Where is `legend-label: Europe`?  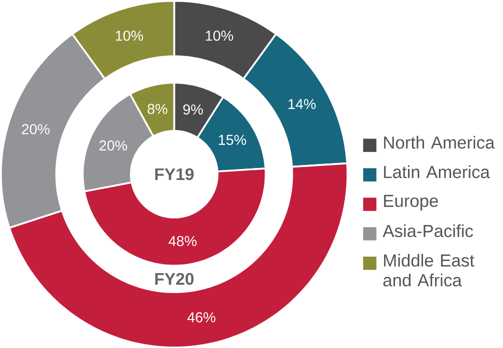
legend-label: Europe is located at coordinates (411, 202).